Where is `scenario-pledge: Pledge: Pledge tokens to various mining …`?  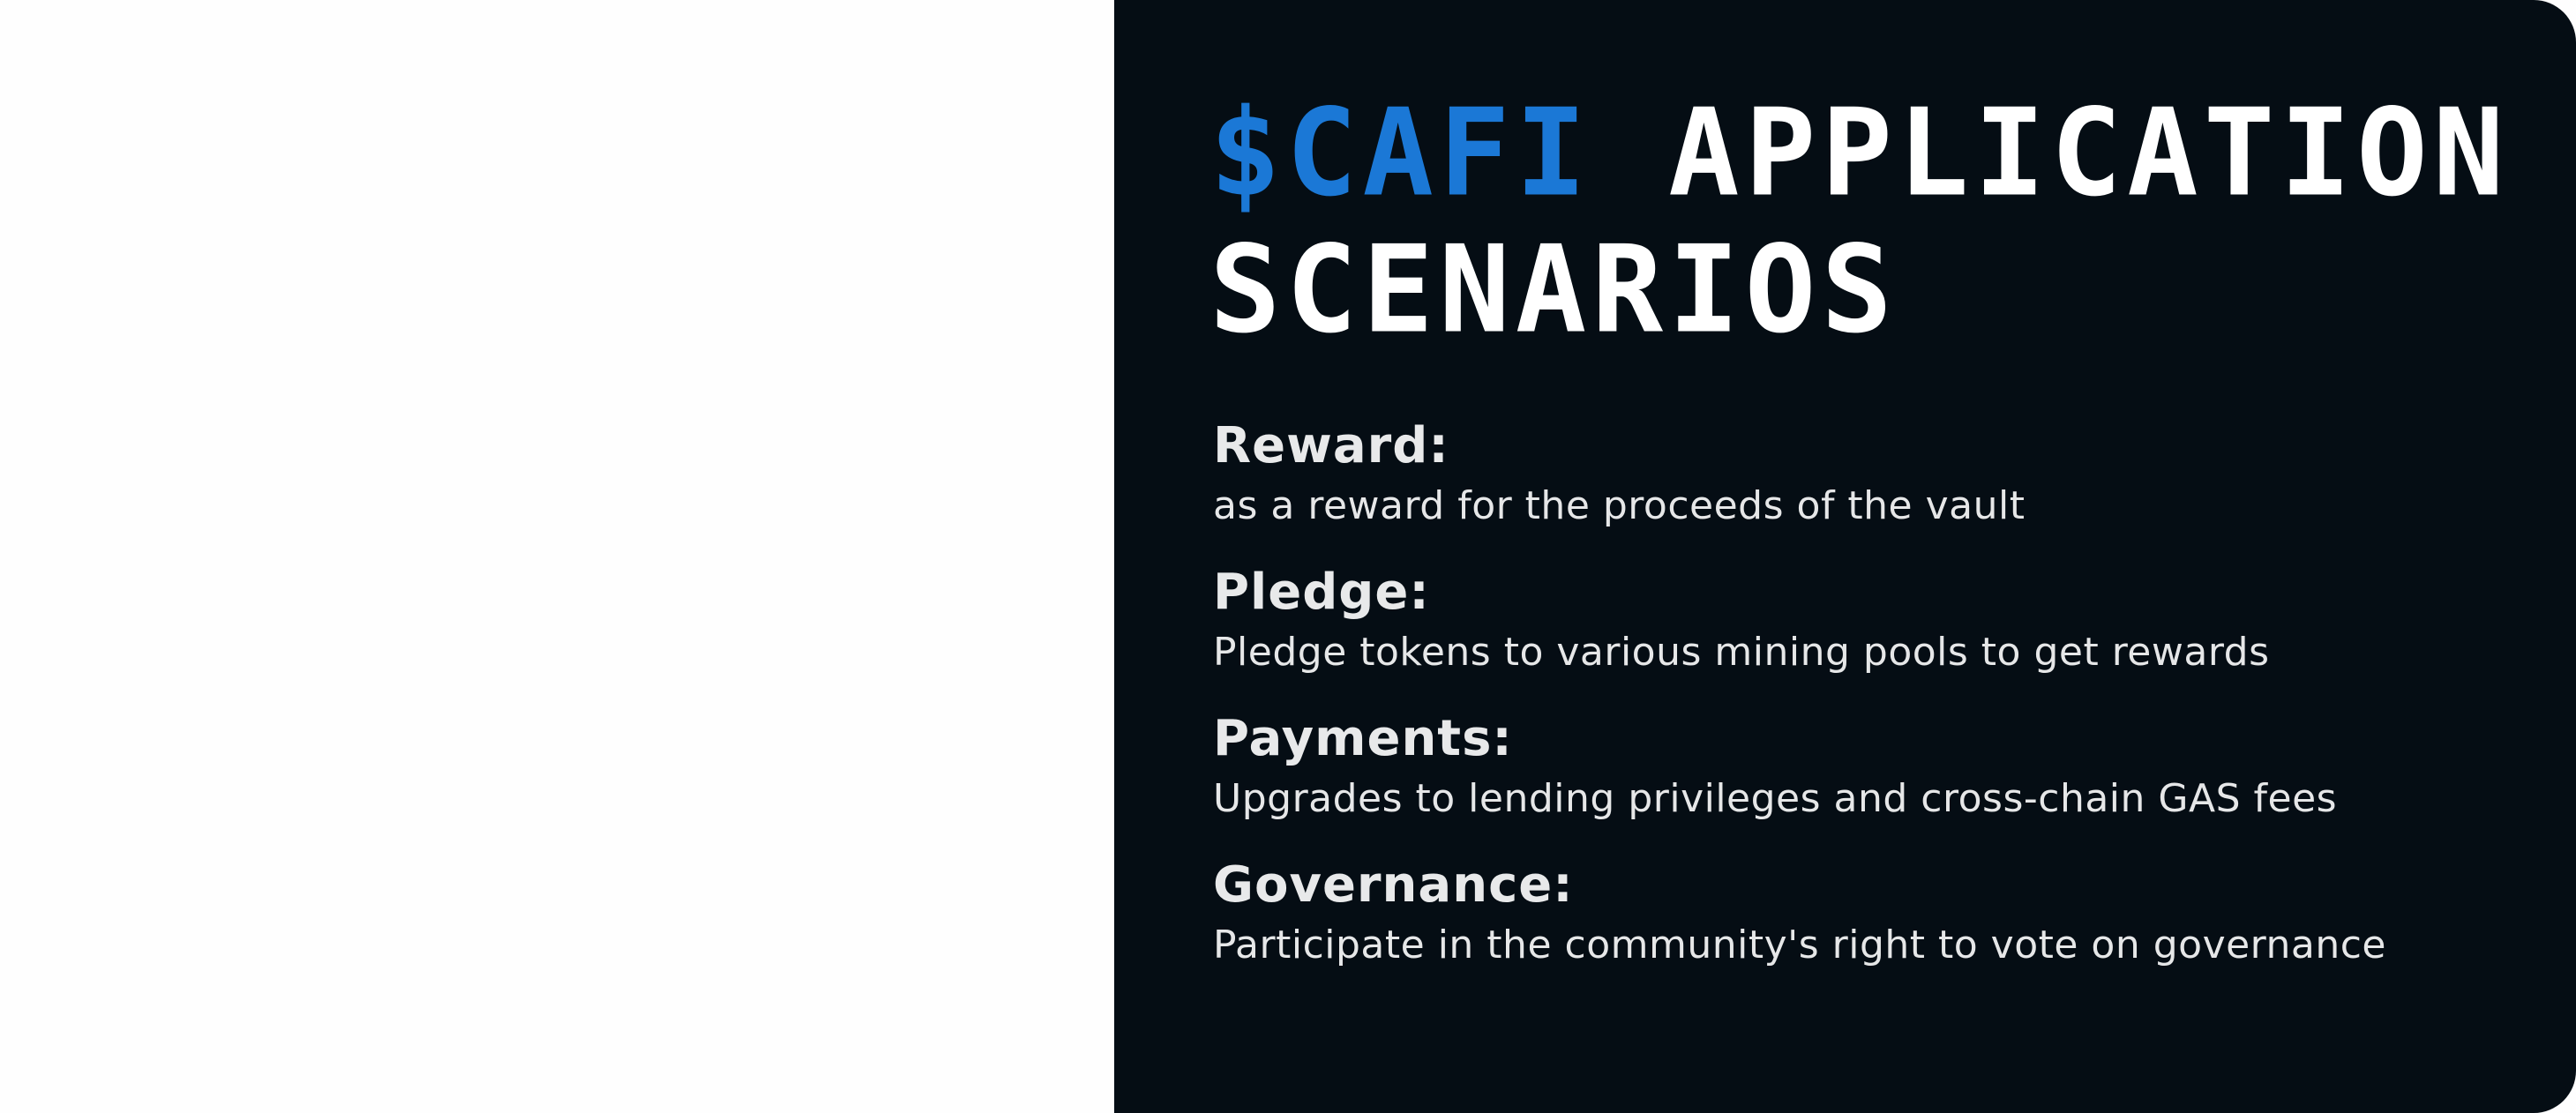 scenario-pledge: Pledge: Pledge tokens to various mining … is located at coordinates (1875, 621).